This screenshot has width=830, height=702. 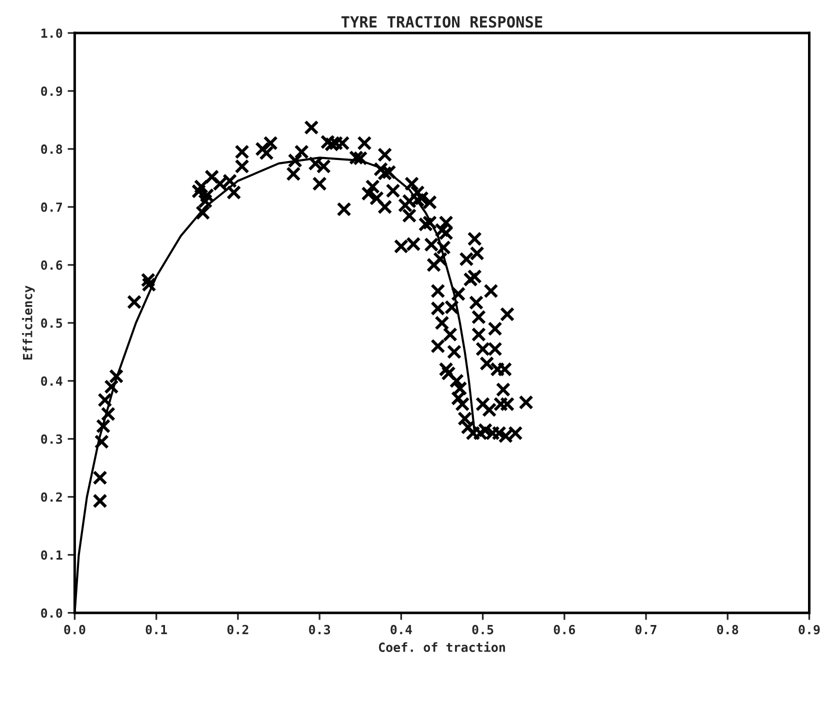 What do you see at coordinates (565, 629) in the screenshot?
I see `x-tick-label: 0.6` at bounding box center [565, 629].